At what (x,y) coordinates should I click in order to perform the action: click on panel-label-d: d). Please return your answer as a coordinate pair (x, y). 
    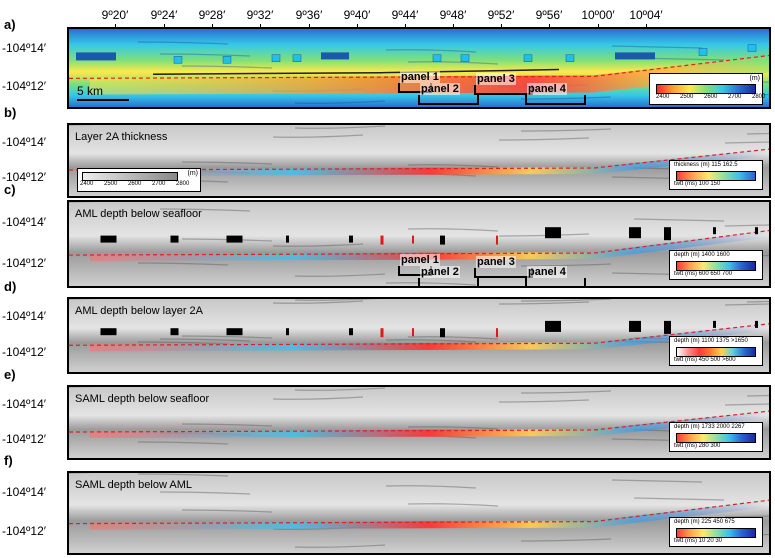
    Looking at the image, I should click on (10, 286).